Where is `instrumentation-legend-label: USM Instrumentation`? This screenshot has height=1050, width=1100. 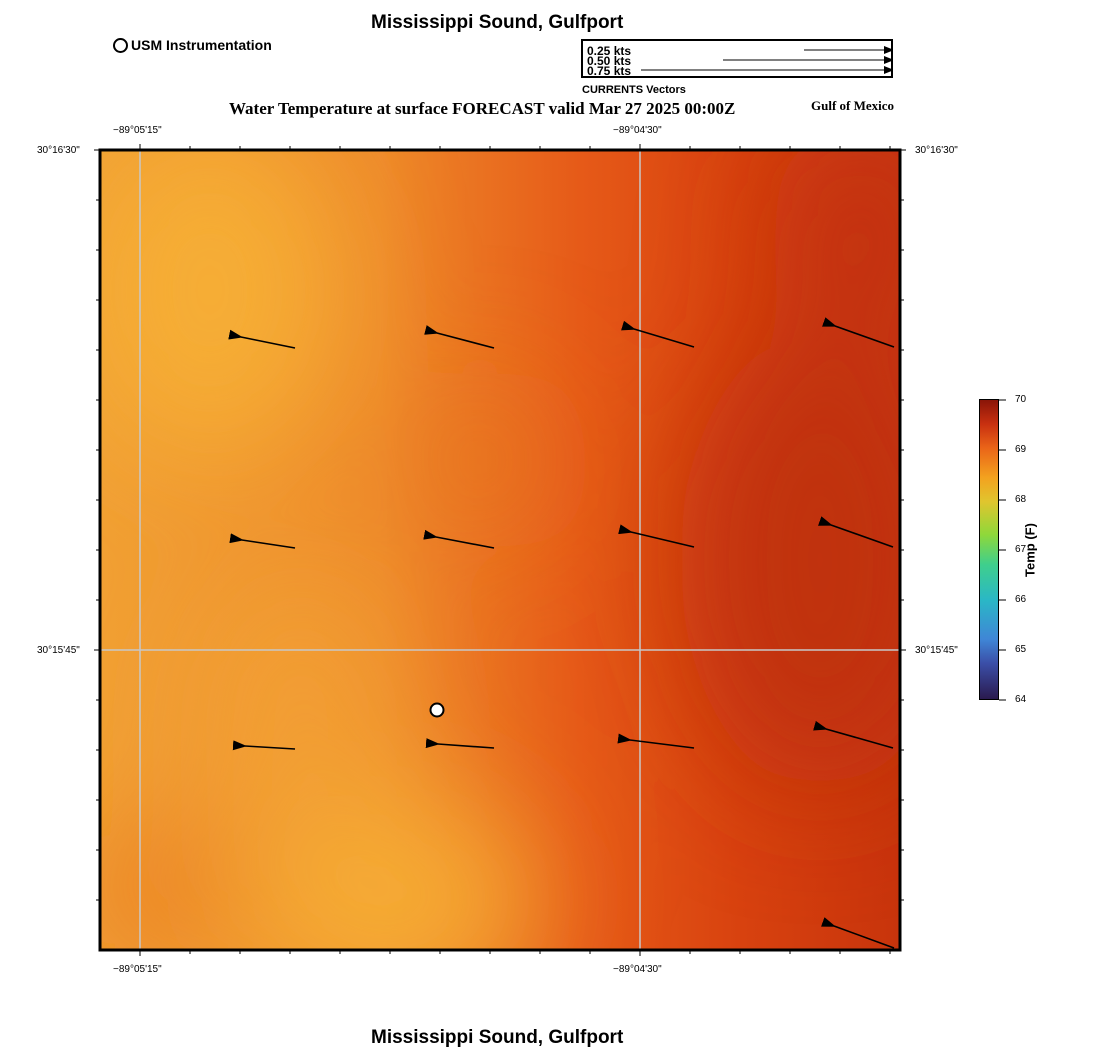
instrumentation-legend-label: USM Instrumentation is located at coordinates (201, 45).